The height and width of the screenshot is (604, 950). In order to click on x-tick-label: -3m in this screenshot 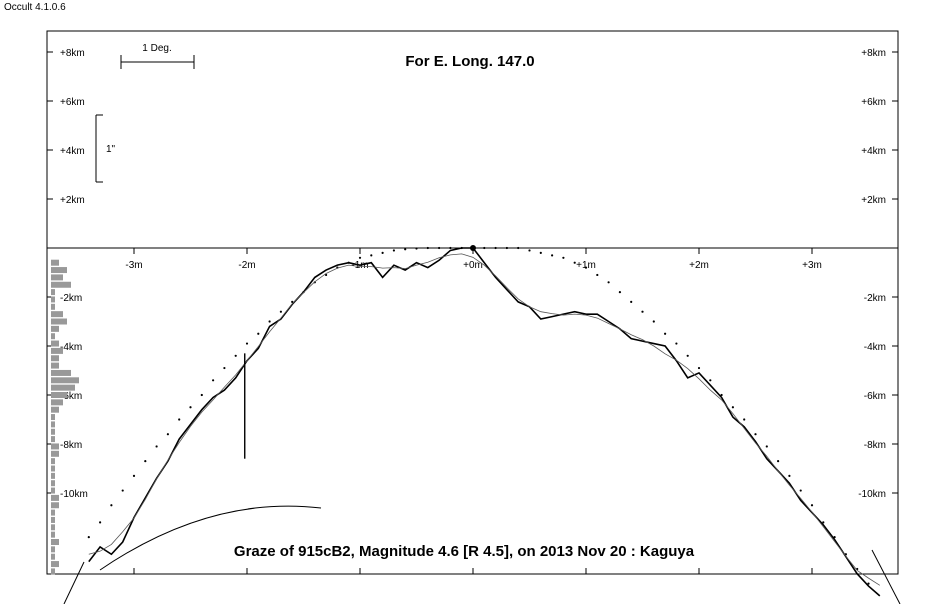, I will do `click(133, 265)`.